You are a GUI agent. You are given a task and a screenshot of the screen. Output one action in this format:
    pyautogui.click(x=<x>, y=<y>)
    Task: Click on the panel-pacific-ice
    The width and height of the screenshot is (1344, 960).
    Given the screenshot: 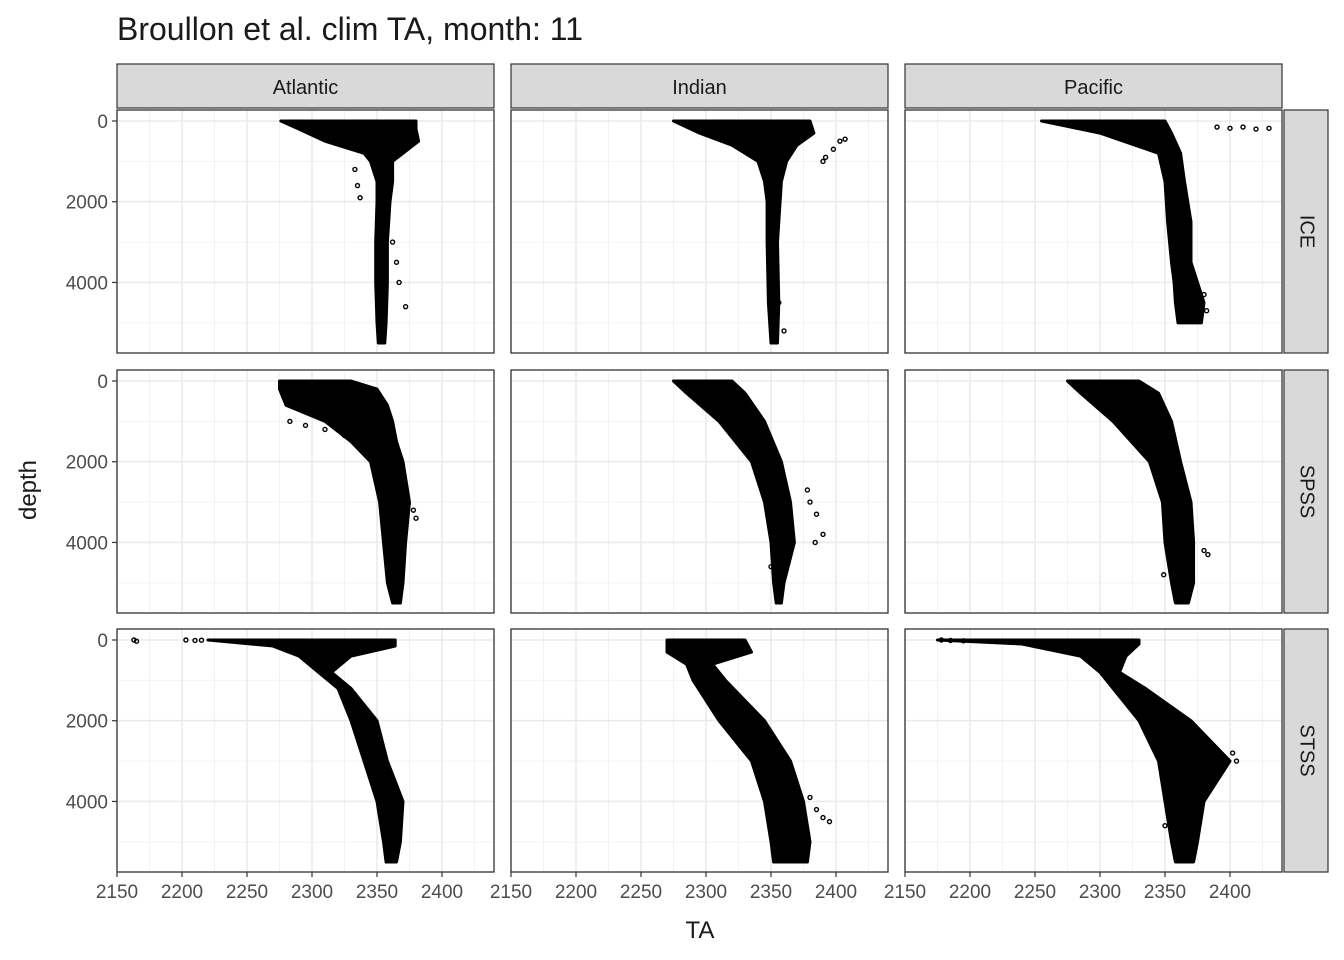 What is the action you would take?
    pyautogui.click(x=1093, y=231)
    